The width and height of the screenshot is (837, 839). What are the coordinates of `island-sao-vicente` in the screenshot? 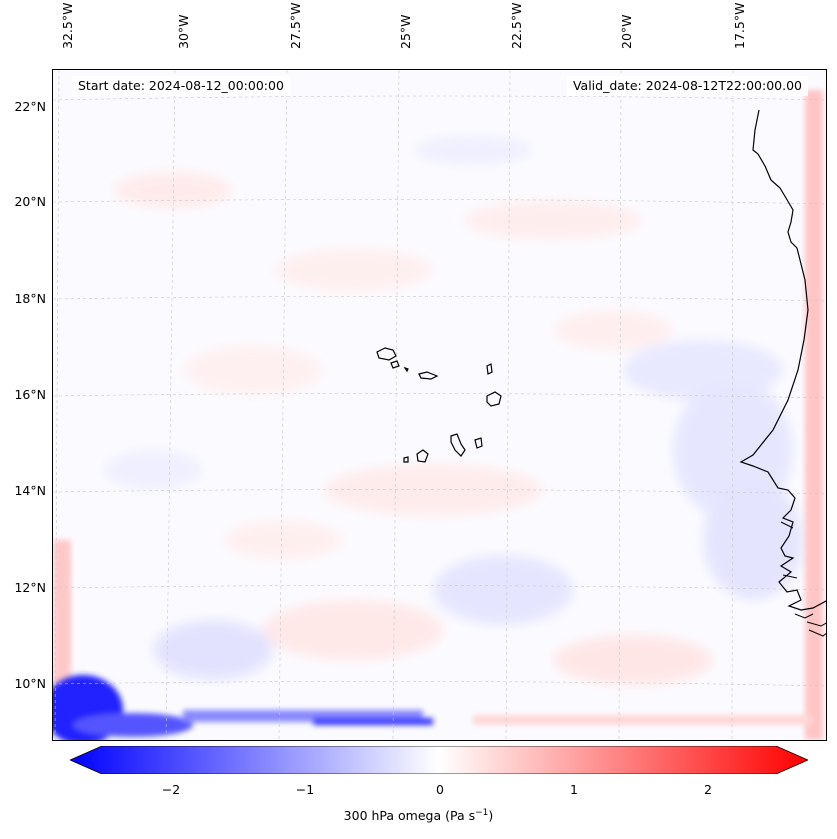 It's located at (395, 364).